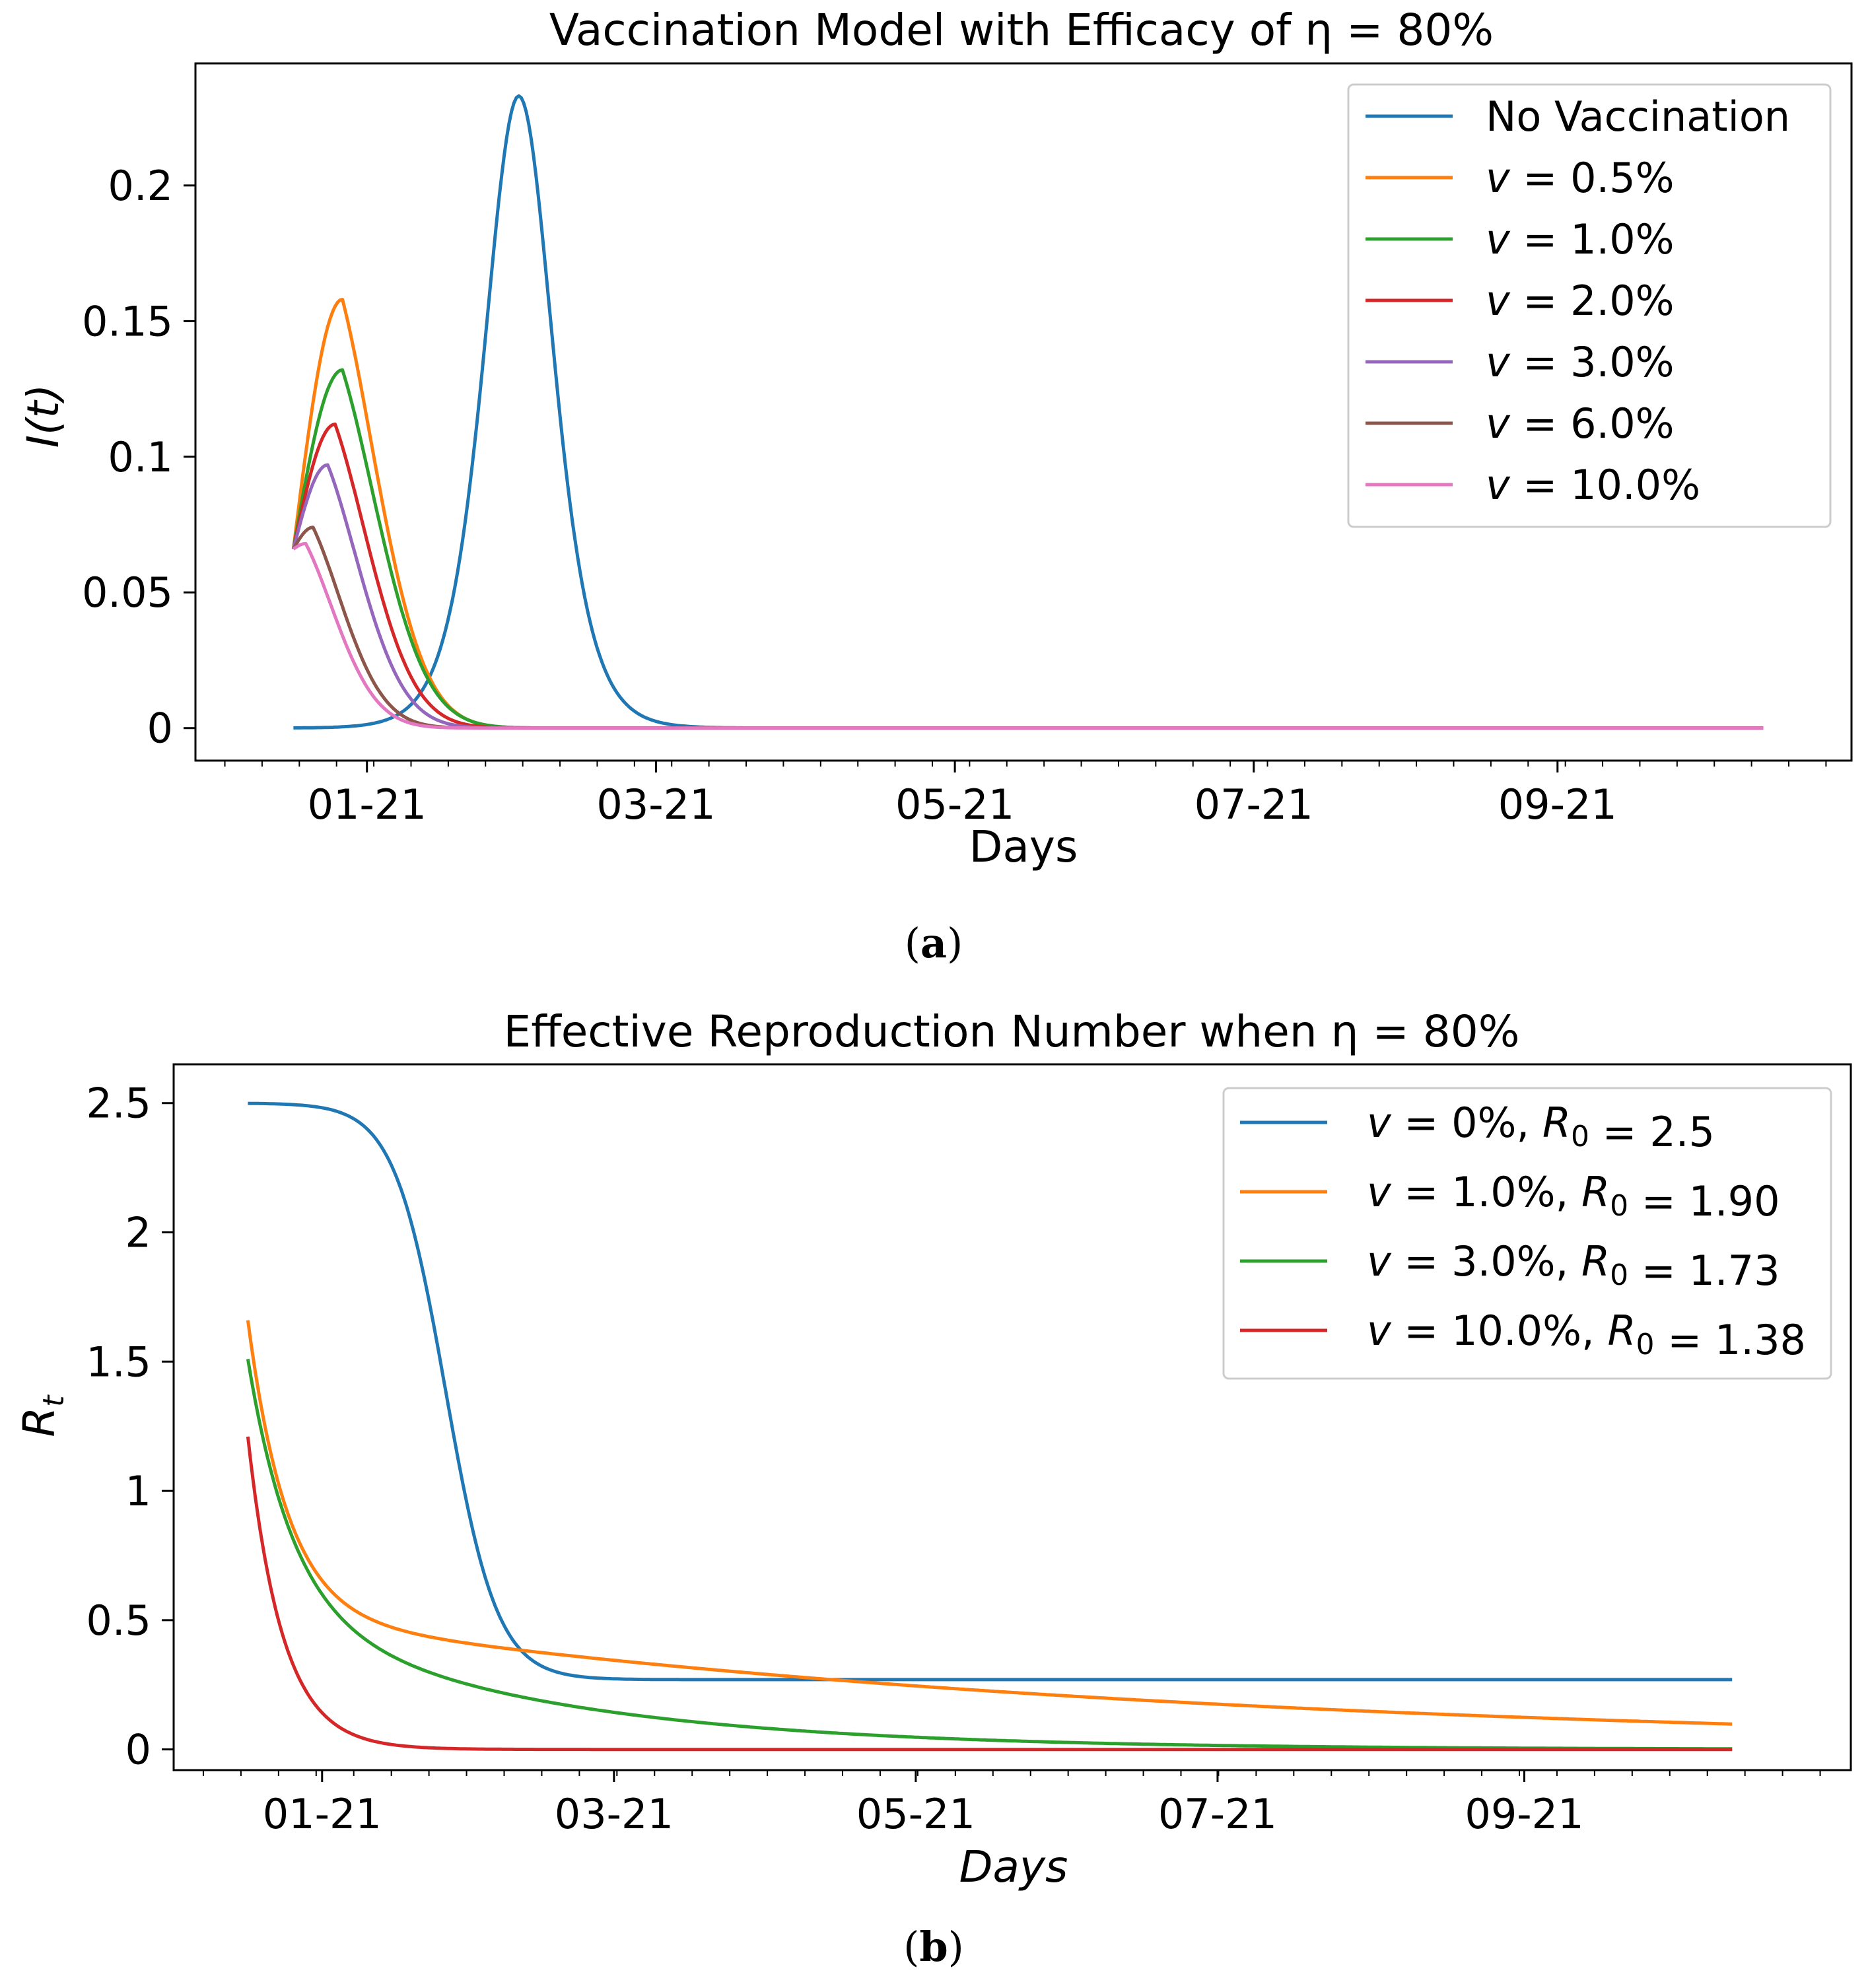 The height and width of the screenshot is (1988, 1868). I want to click on chart-a-legend-box, so click(1590, 305).